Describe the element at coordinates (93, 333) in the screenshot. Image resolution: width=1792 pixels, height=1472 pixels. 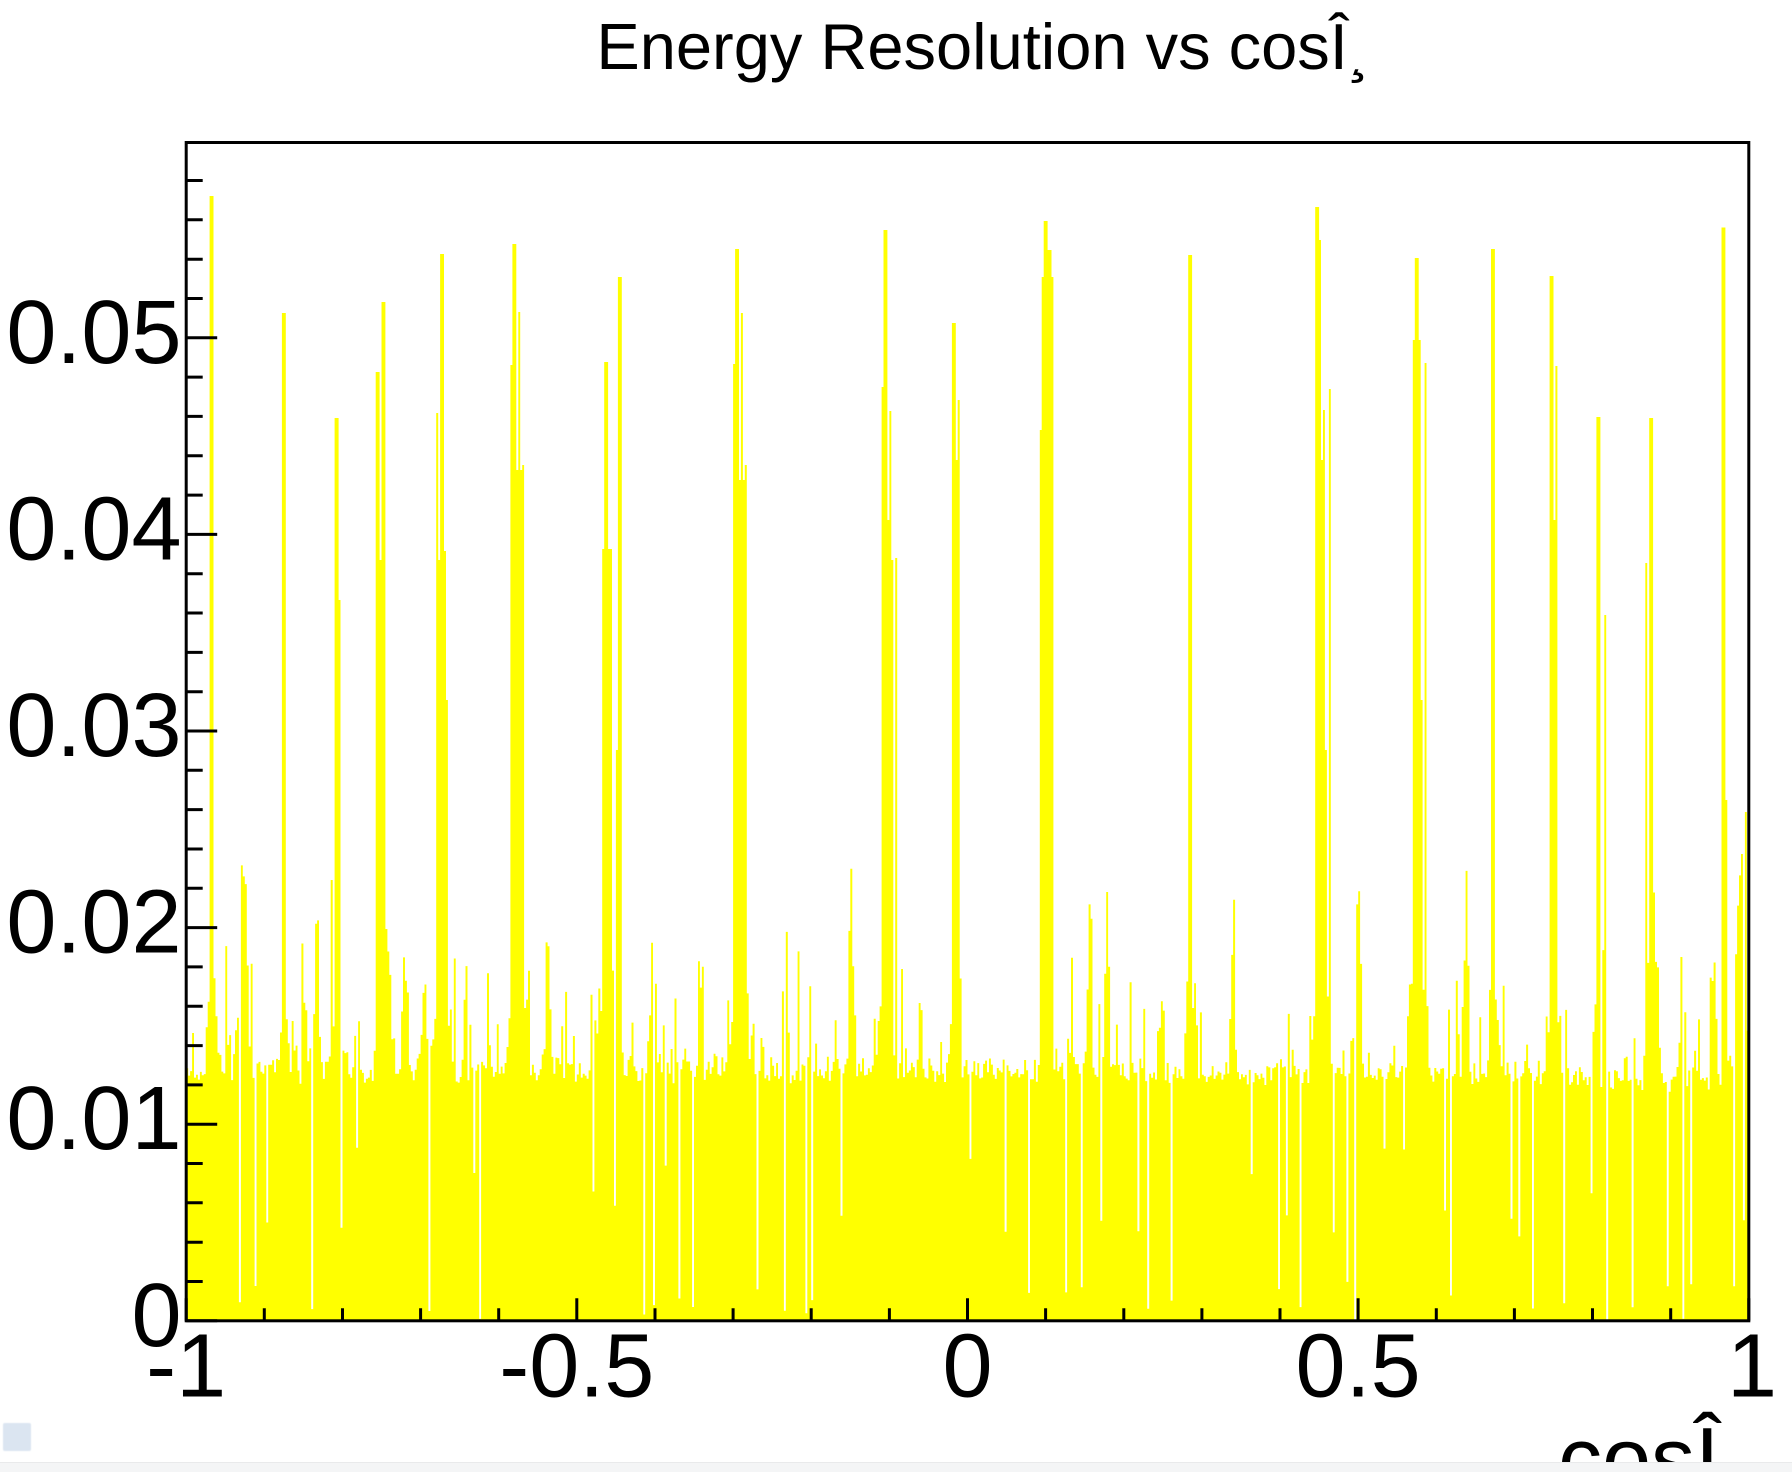
I see `svg-text: 0.05` at that location.